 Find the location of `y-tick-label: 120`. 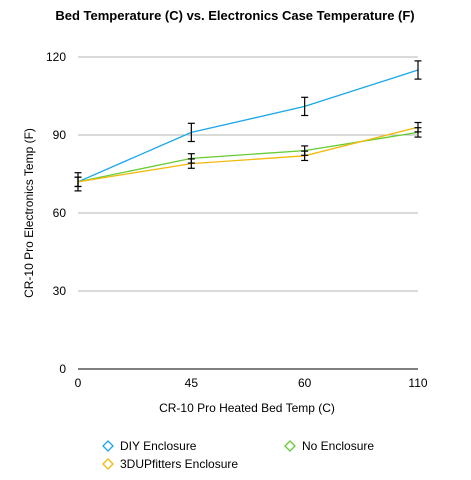

y-tick-label: 120 is located at coordinates (56, 57).